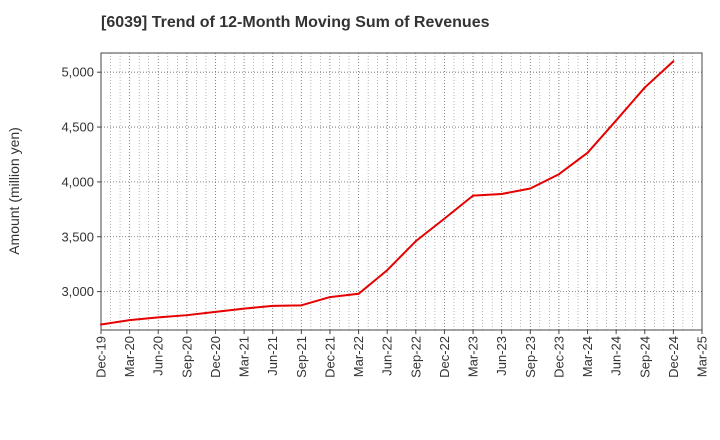  I want to click on x-tick-label: Dec-19, so click(101, 357).